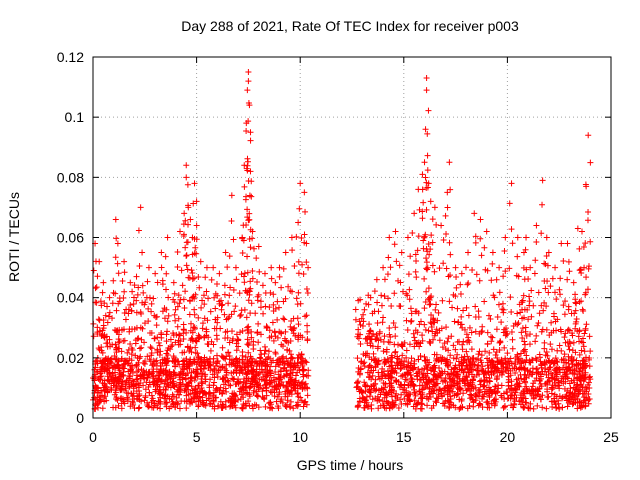 The height and width of the screenshot is (480, 640). Describe the element at coordinates (508, 437) in the screenshot. I see `x-tick-label: 20` at that location.